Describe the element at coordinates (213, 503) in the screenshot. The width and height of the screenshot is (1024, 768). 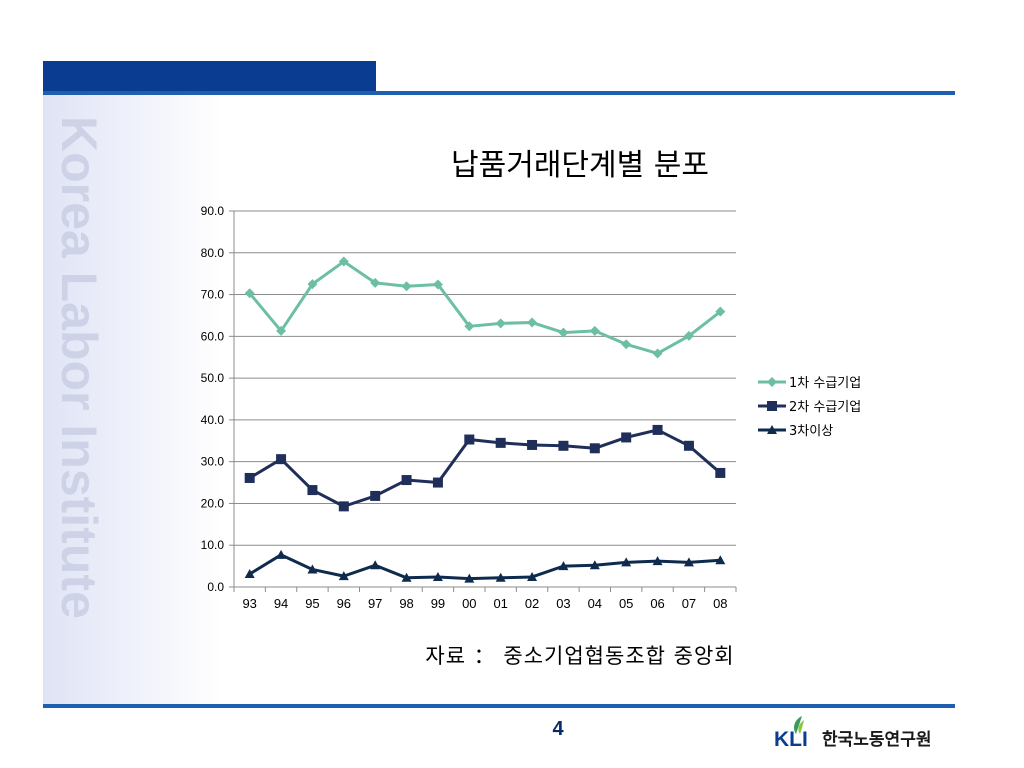
I see `y-tick-label: 20.0` at that location.